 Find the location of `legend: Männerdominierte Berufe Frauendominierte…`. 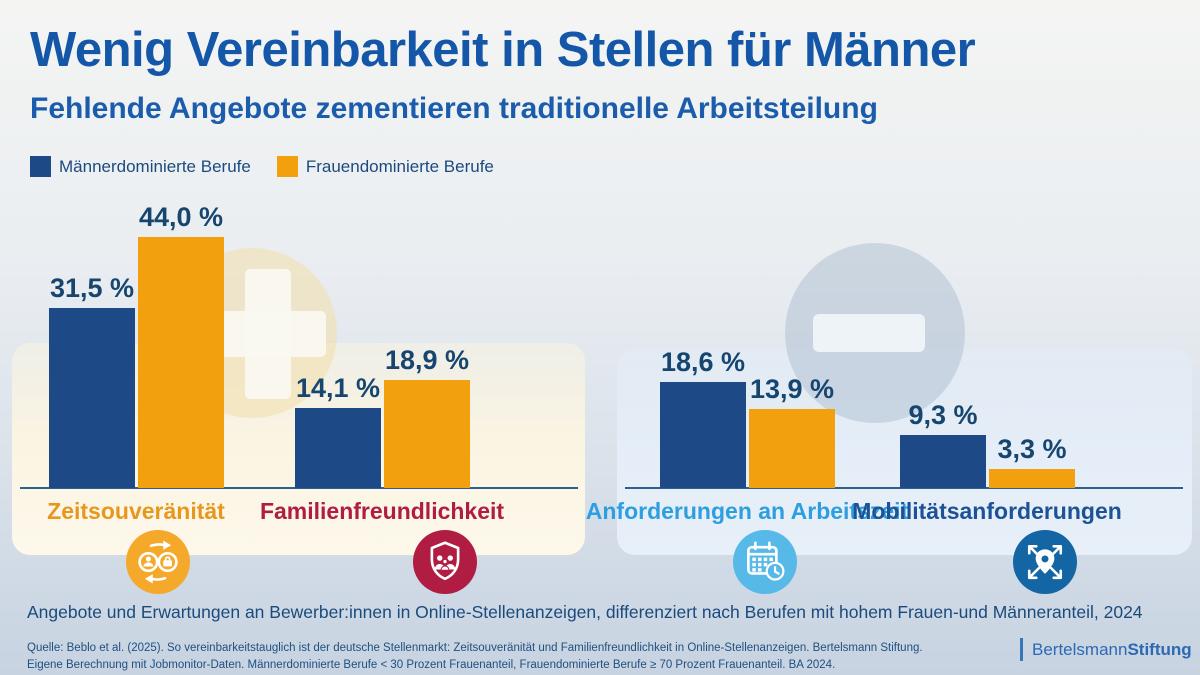

legend: Männerdominierte Berufe Frauendominierte… is located at coordinates (262, 166).